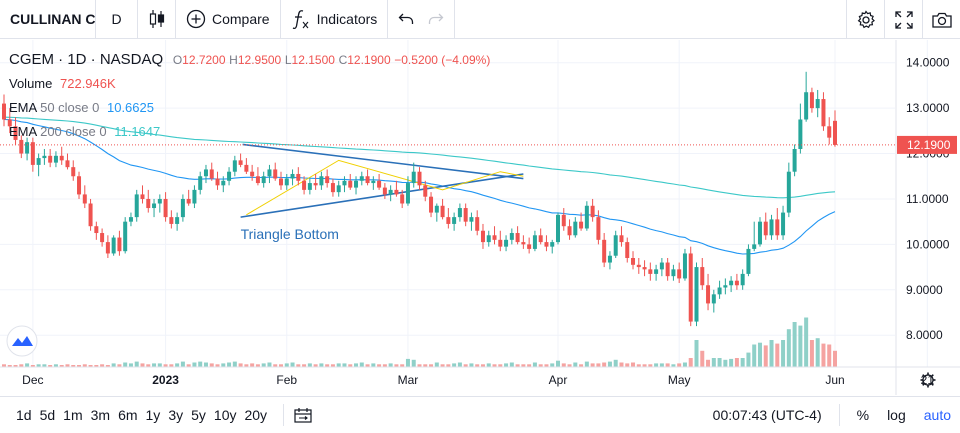 The width and height of the screenshot is (960, 433). What do you see at coordinates (24, 415) in the screenshot?
I see `range-1d: 1d` at bounding box center [24, 415].